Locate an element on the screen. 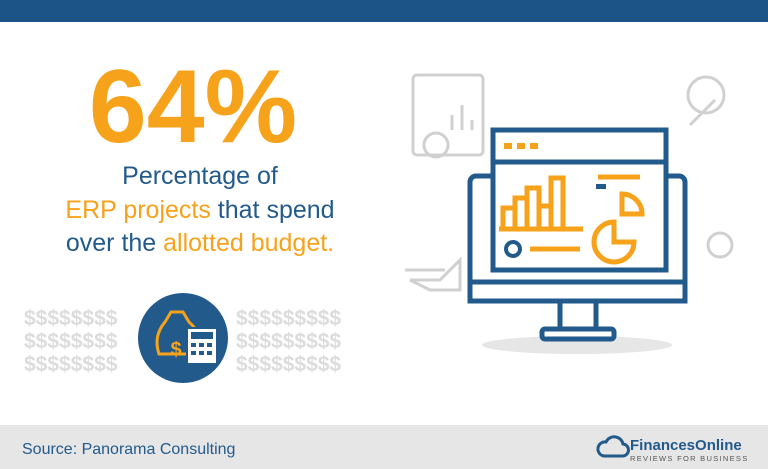  caption-line: over the allotted budget. is located at coordinates (200, 243).